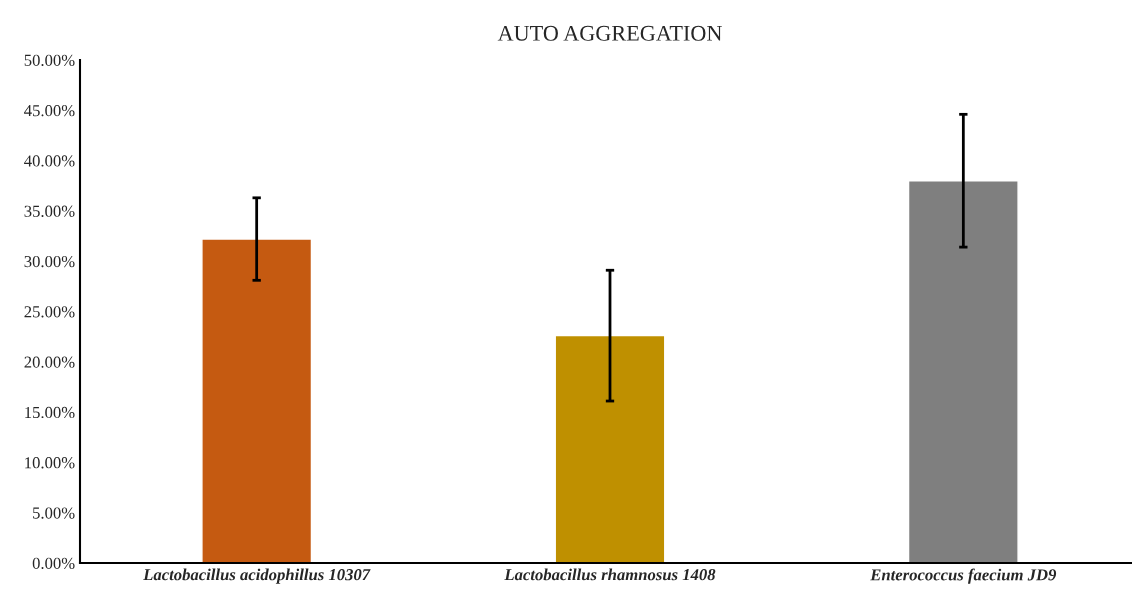 This screenshot has height=594, width=1132. I want to click on x-tick-label: Enterococcus faecium JD9, so click(963, 576).